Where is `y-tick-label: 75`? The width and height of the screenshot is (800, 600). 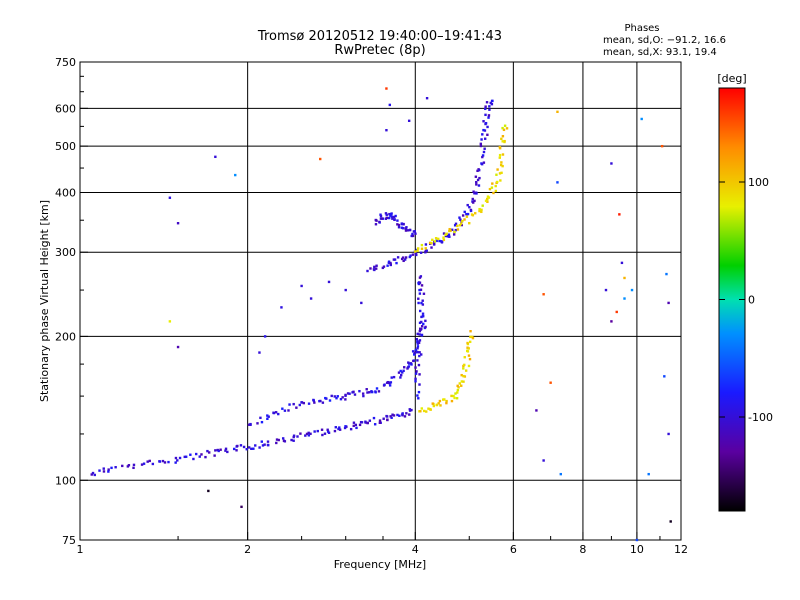
y-tick-label: 75 is located at coordinates (69, 540).